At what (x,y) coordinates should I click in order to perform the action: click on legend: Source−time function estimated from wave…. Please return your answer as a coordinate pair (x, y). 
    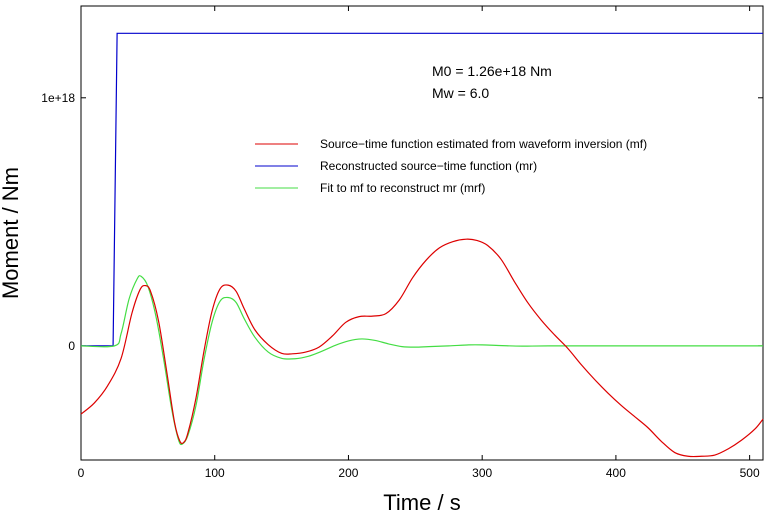
    Looking at the image, I should click on (451, 166).